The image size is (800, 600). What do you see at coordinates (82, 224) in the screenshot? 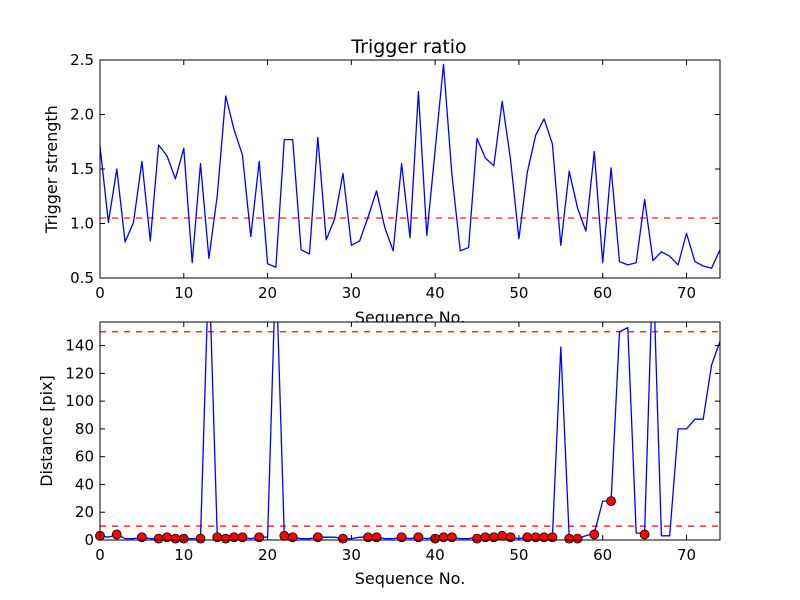
I see `y-tick-label: 1.0` at bounding box center [82, 224].